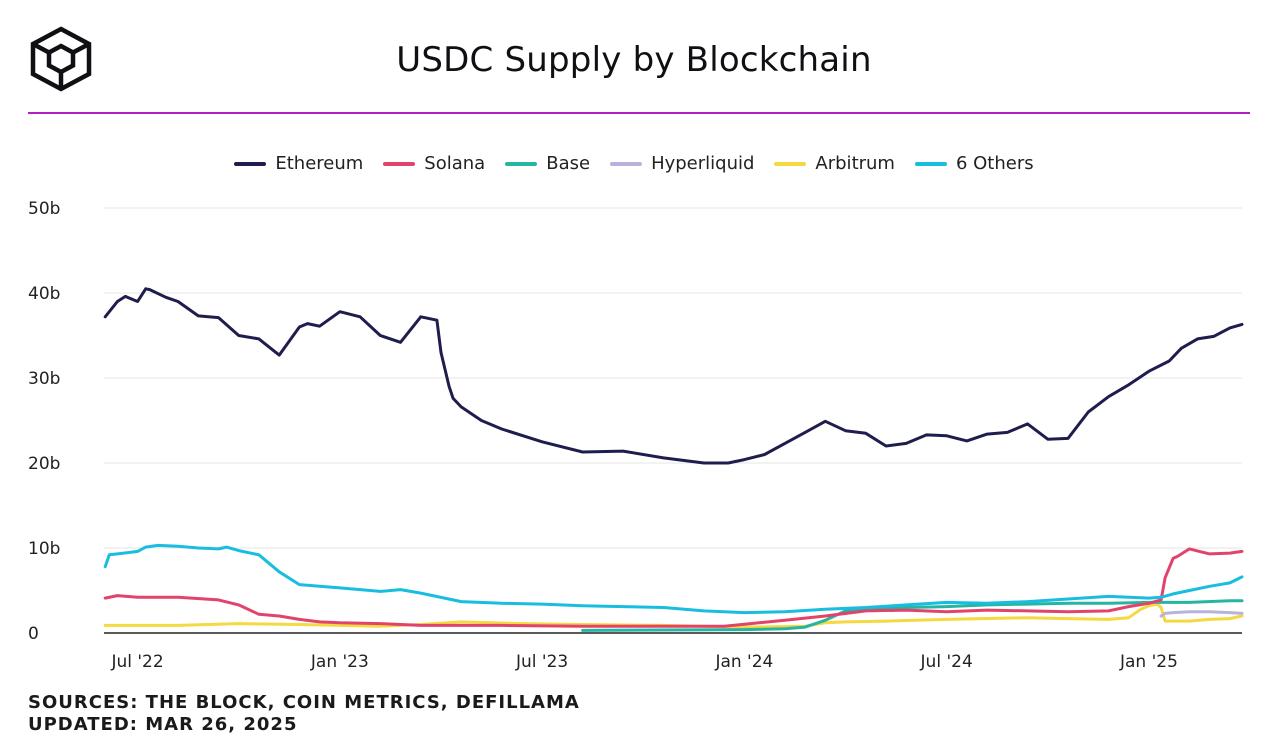 This screenshot has height=746, width=1280. What do you see at coordinates (1148, 662) in the screenshot?
I see `x-tick-label: Jan '25` at bounding box center [1148, 662].